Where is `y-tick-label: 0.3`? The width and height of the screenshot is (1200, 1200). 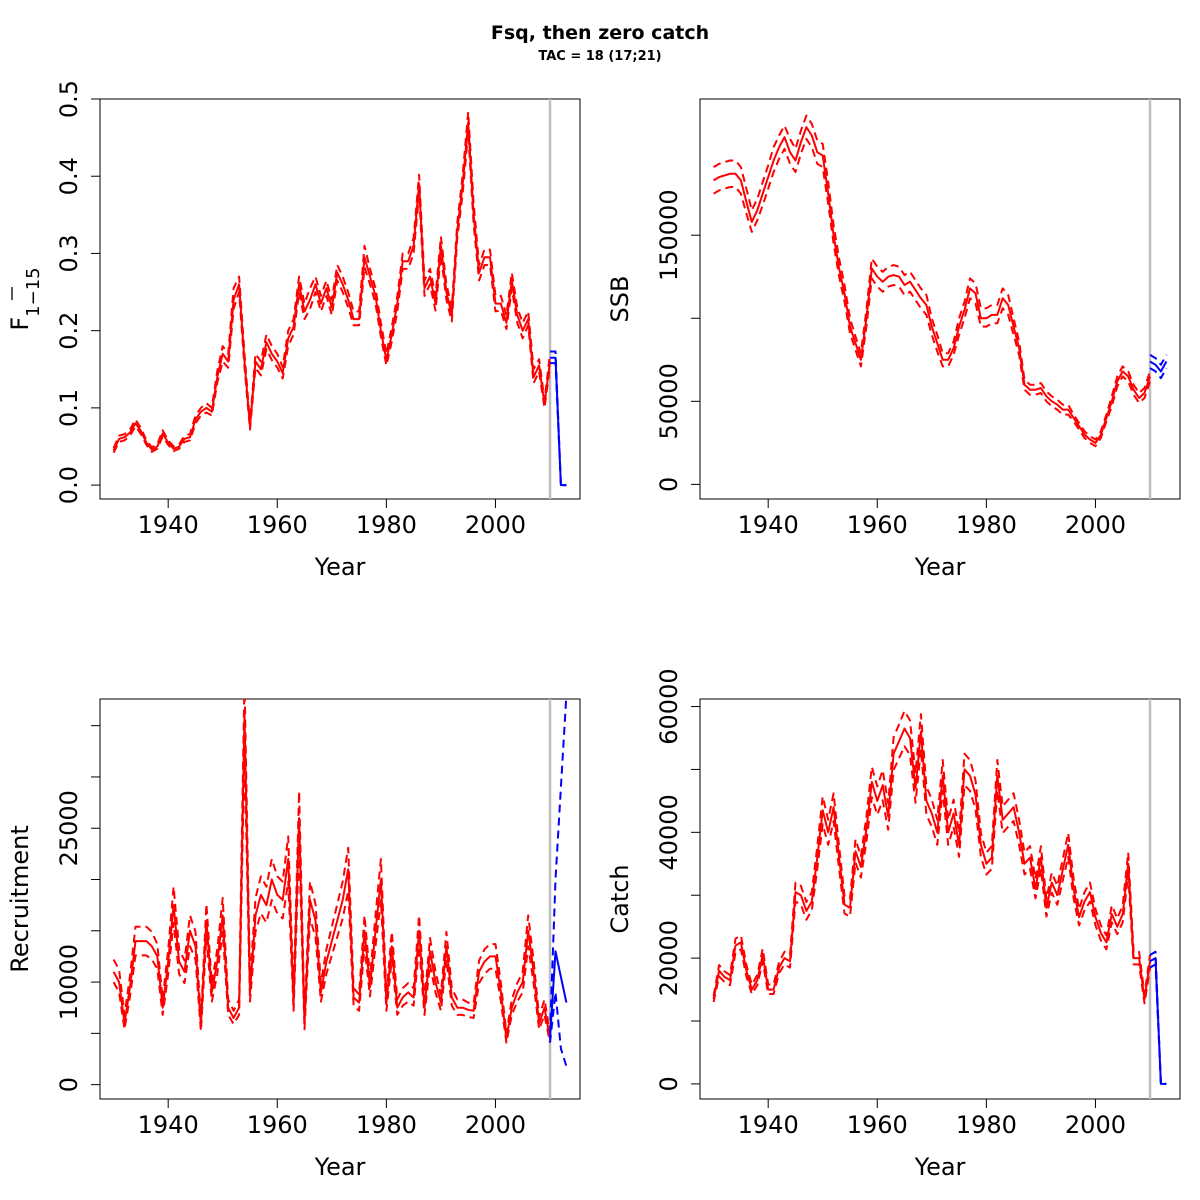
y-tick-label: 0.3 is located at coordinates (69, 253).